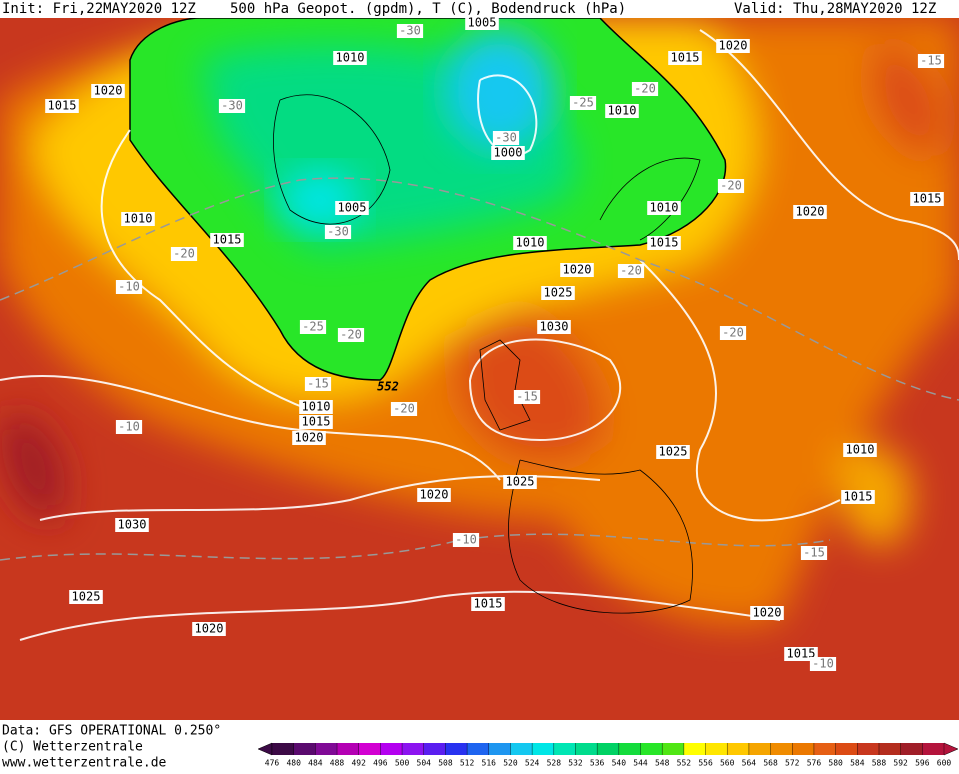 Image resolution: width=959 pixels, height=774 pixels. I want to click on colorbar-label: 476, so click(272, 763).